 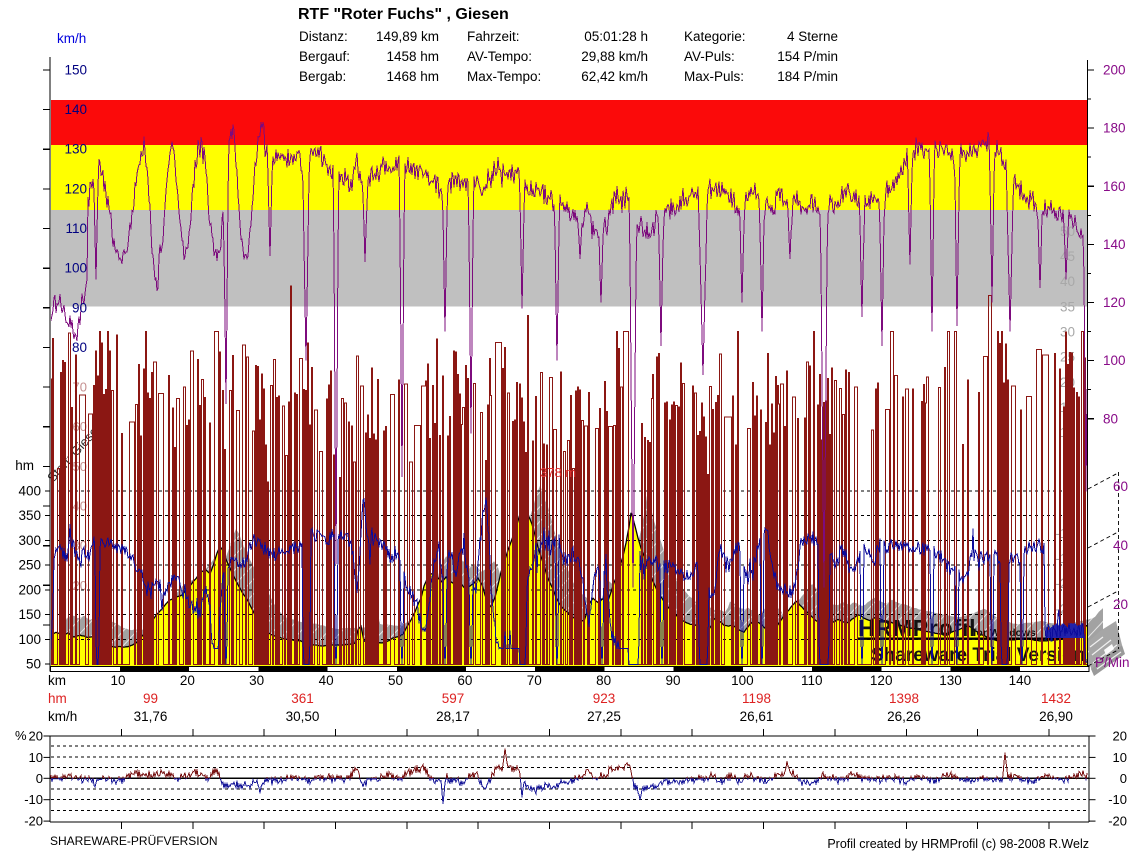 I want to click on svg-text: 1198, so click(x=756, y=698).